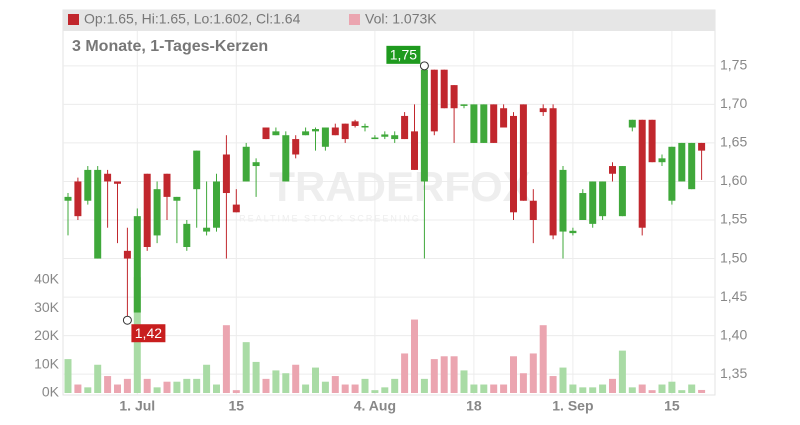 This screenshot has width=800, height=425. What do you see at coordinates (354, 19) in the screenshot?
I see `volume-swatch` at bounding box center [354, 19].